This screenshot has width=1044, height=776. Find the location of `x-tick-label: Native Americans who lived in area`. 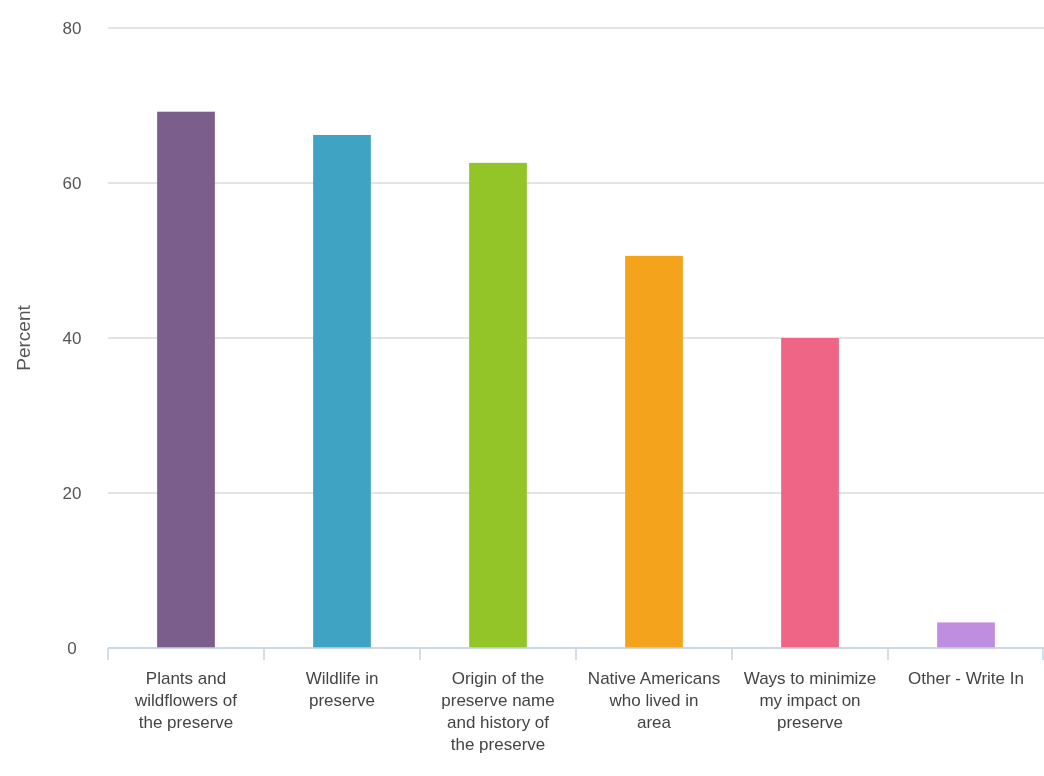

x-tick-label: Native Americans who lived in area is located at coordinates (654, 700).